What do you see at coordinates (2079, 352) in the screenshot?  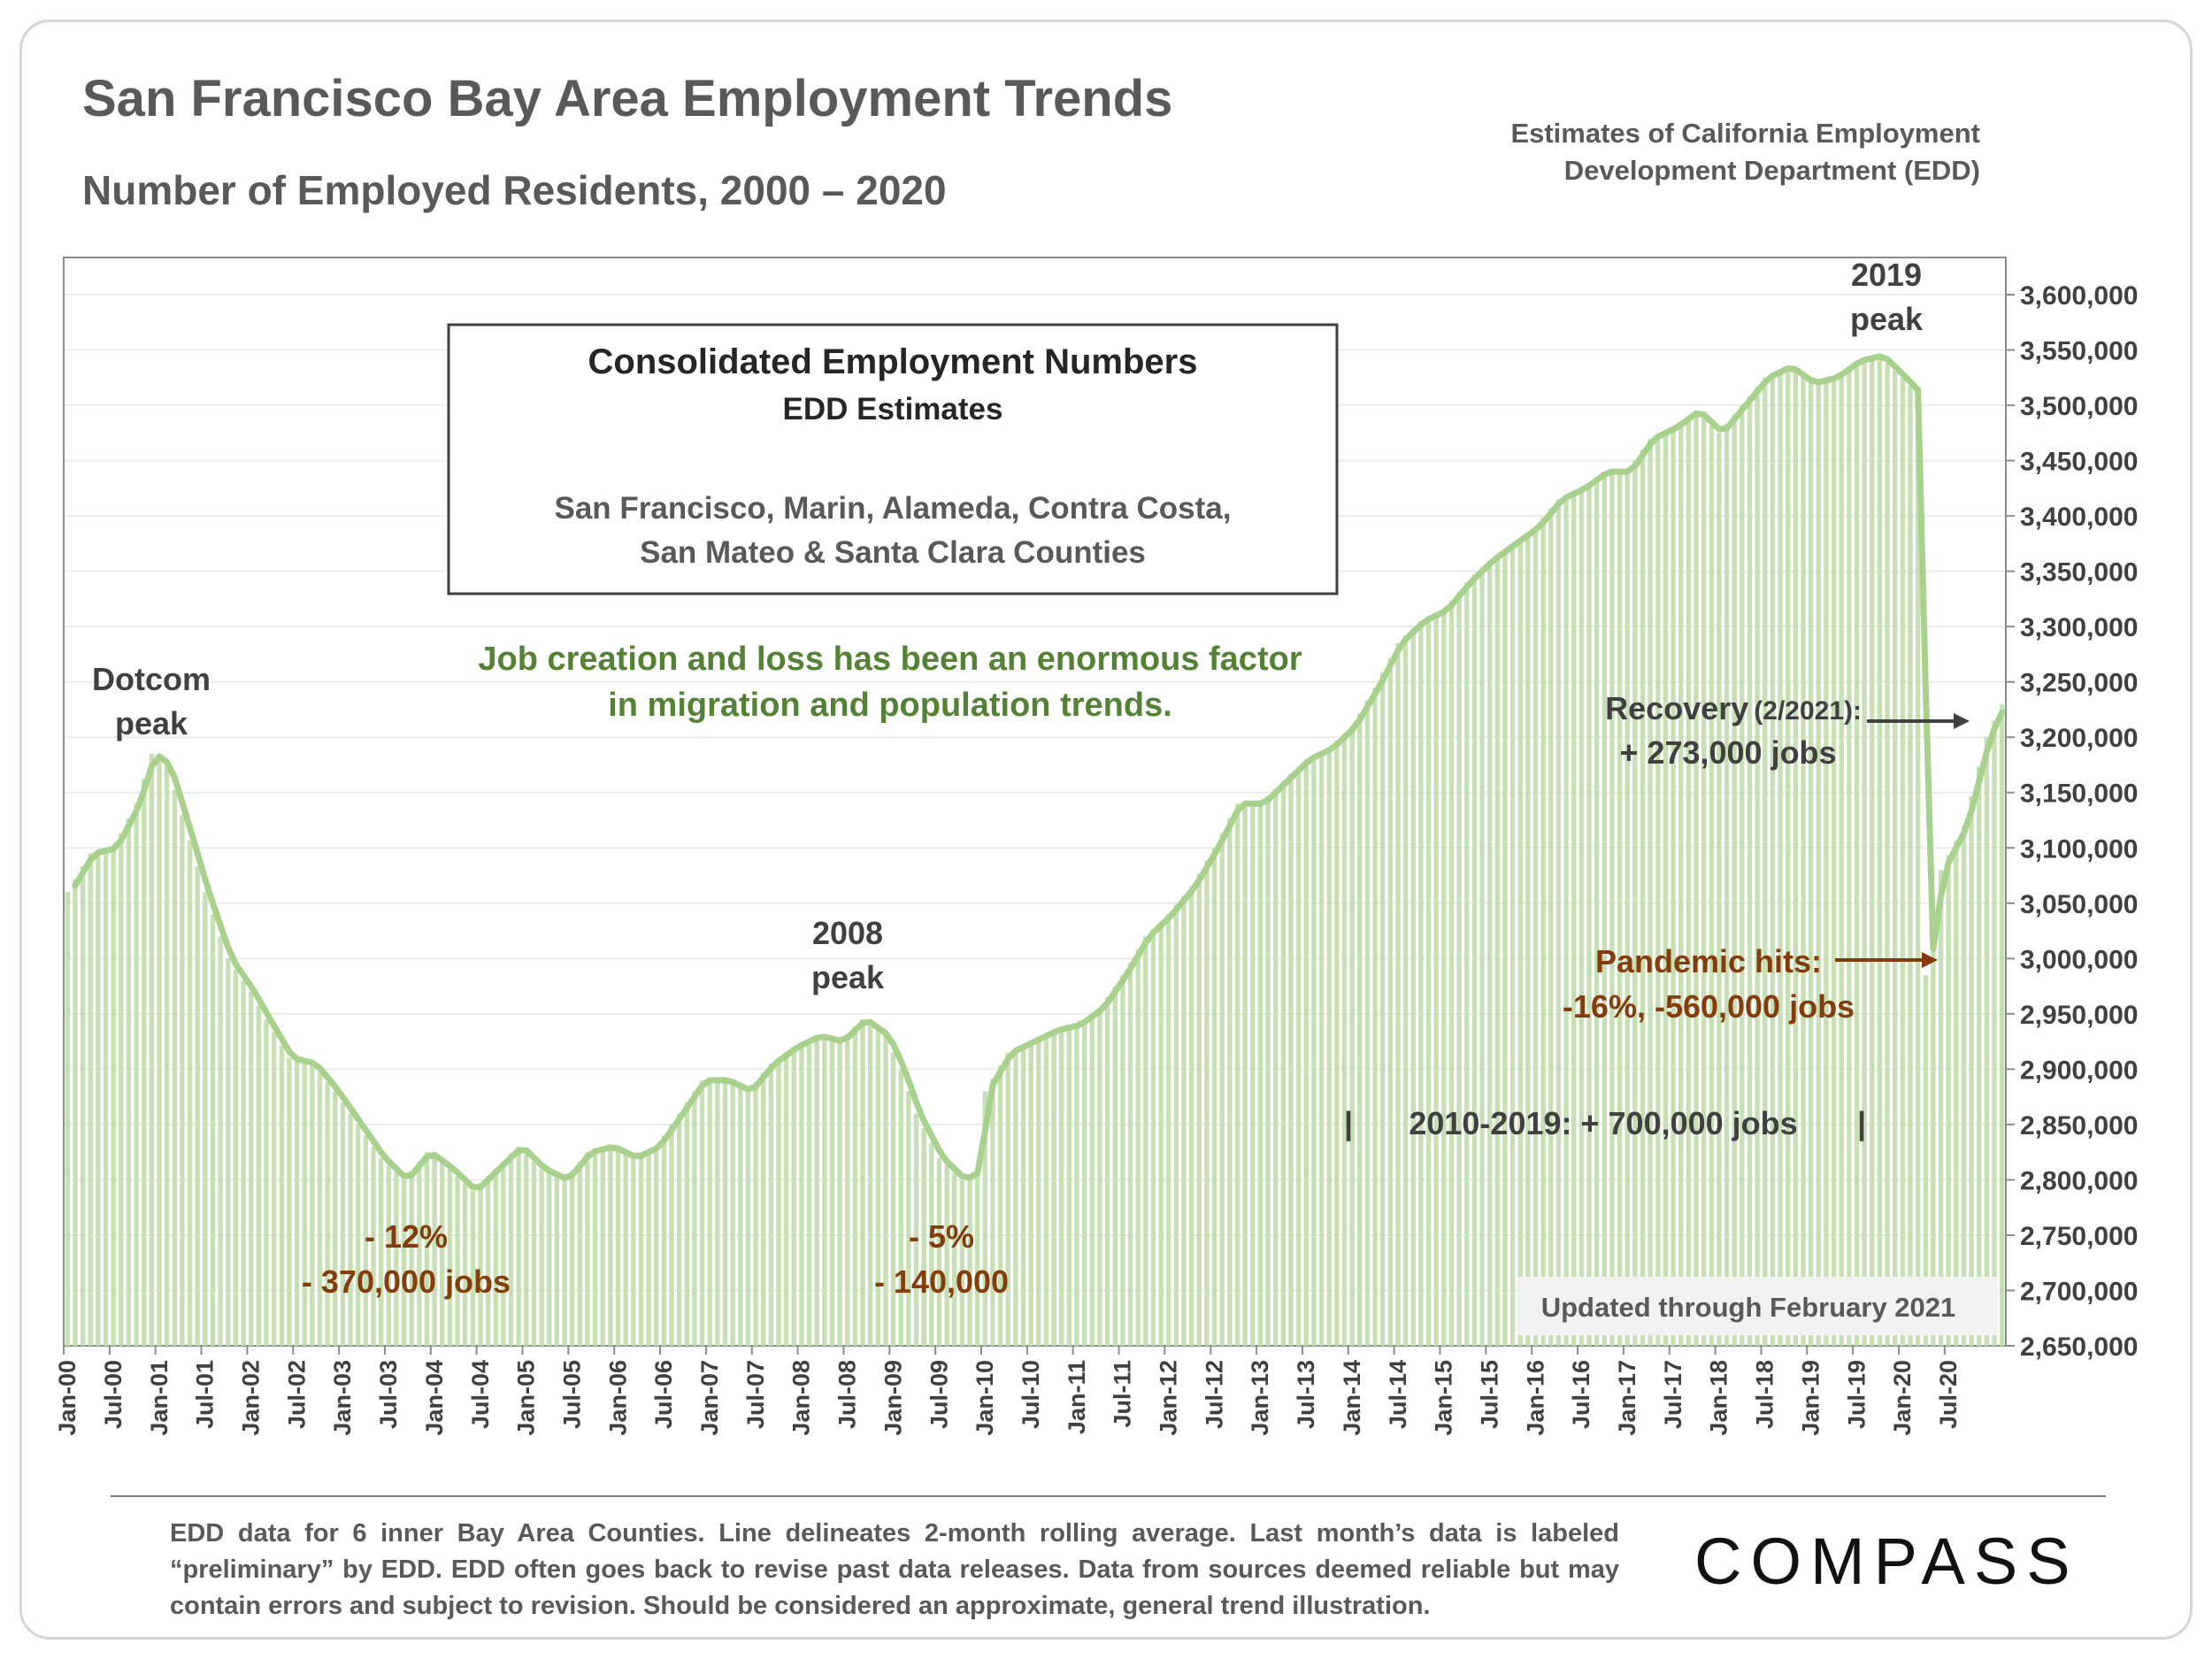 I see `y-tick-label: 3,550,000` at bounding box center [2079, 352].